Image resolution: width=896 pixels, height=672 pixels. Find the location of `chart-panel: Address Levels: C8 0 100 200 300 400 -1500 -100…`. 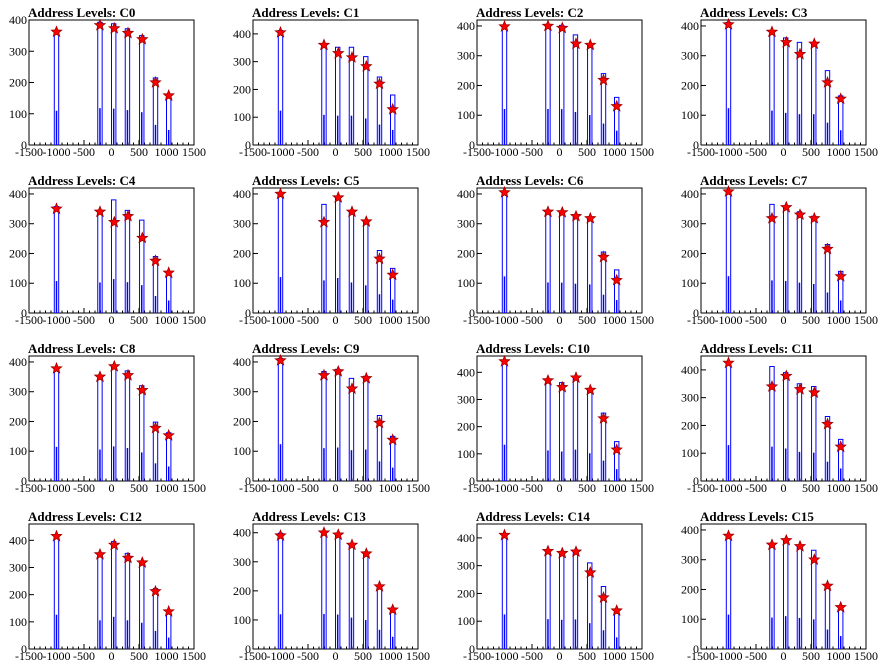

chart-panel: Address Levels: C8 0 100 200 300 400 -1500 -100… is located at coordinates (112, 420).